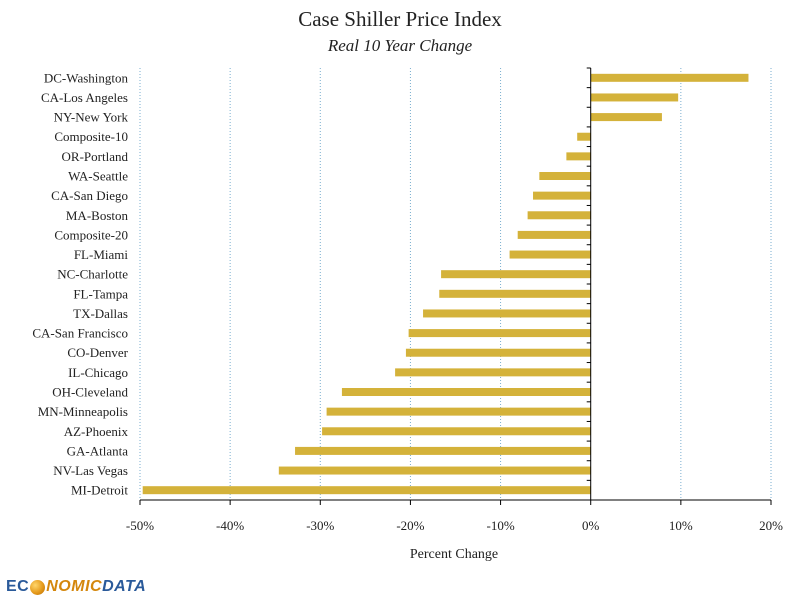  I want to click on x-tick-label: -30%, so click(320, 525).